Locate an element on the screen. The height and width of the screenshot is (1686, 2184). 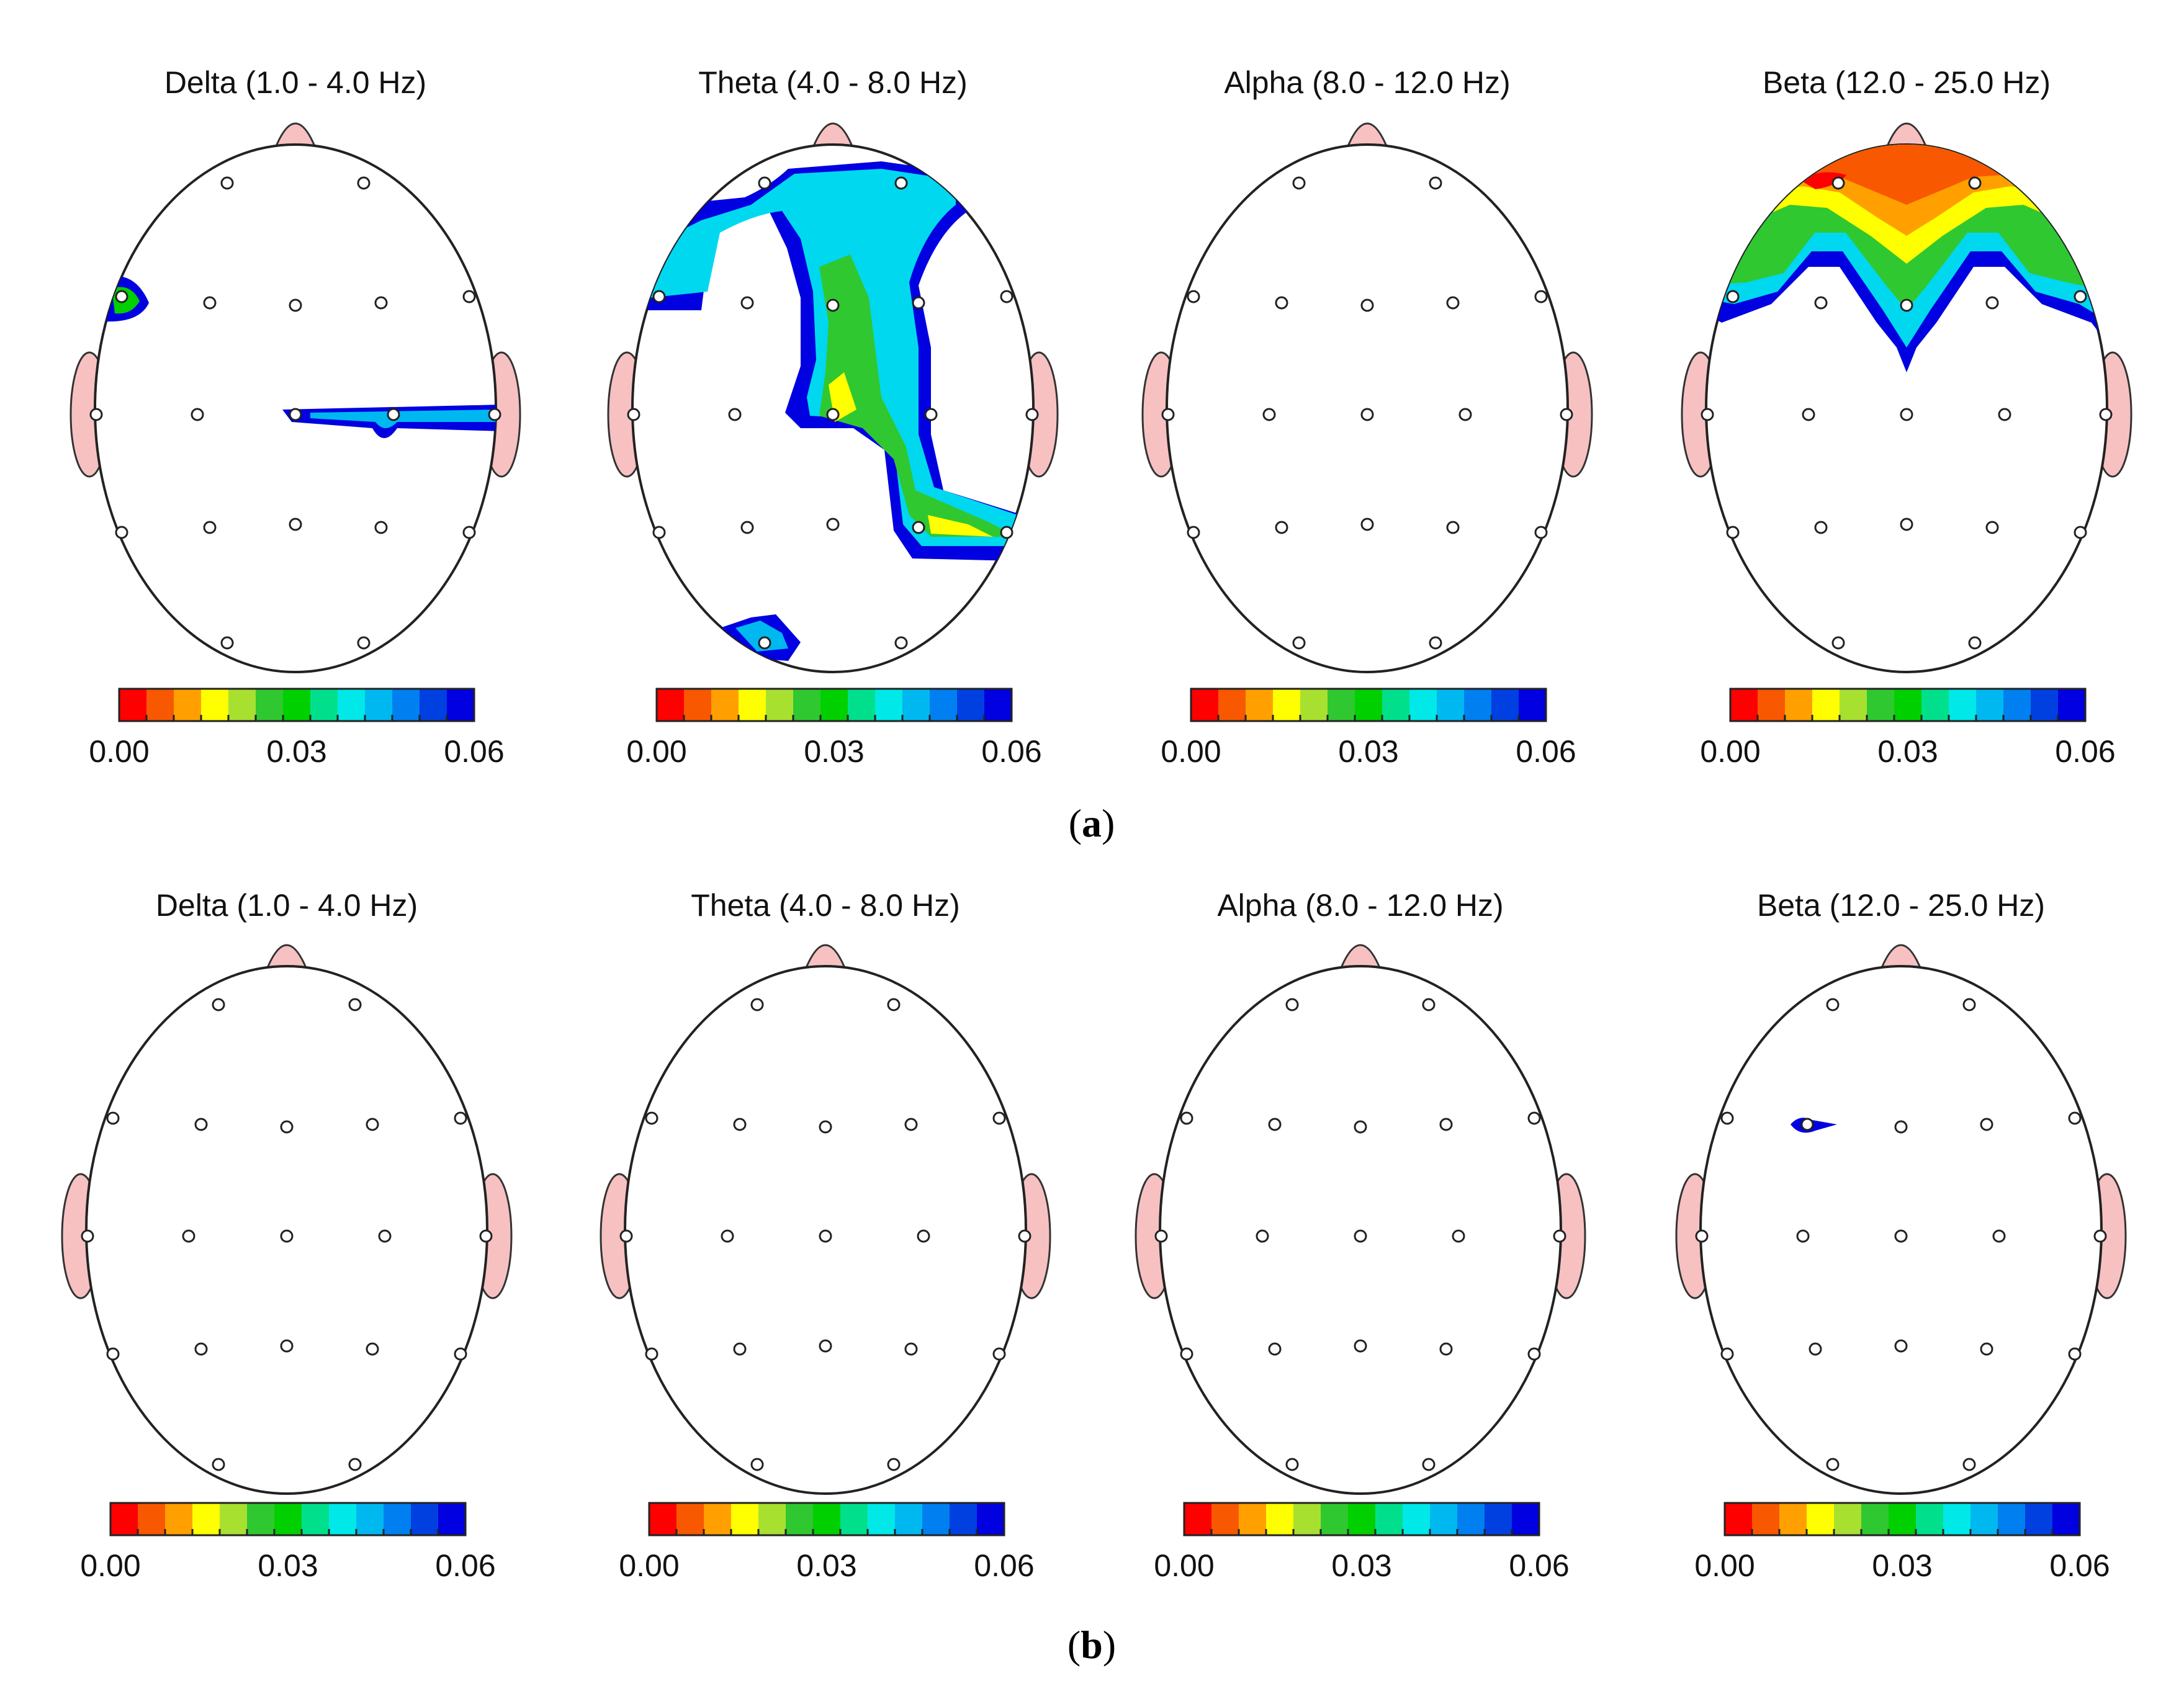
map-title: Beta (12.0 - 25.0 Hz) is located at coordinates (1907, 83).